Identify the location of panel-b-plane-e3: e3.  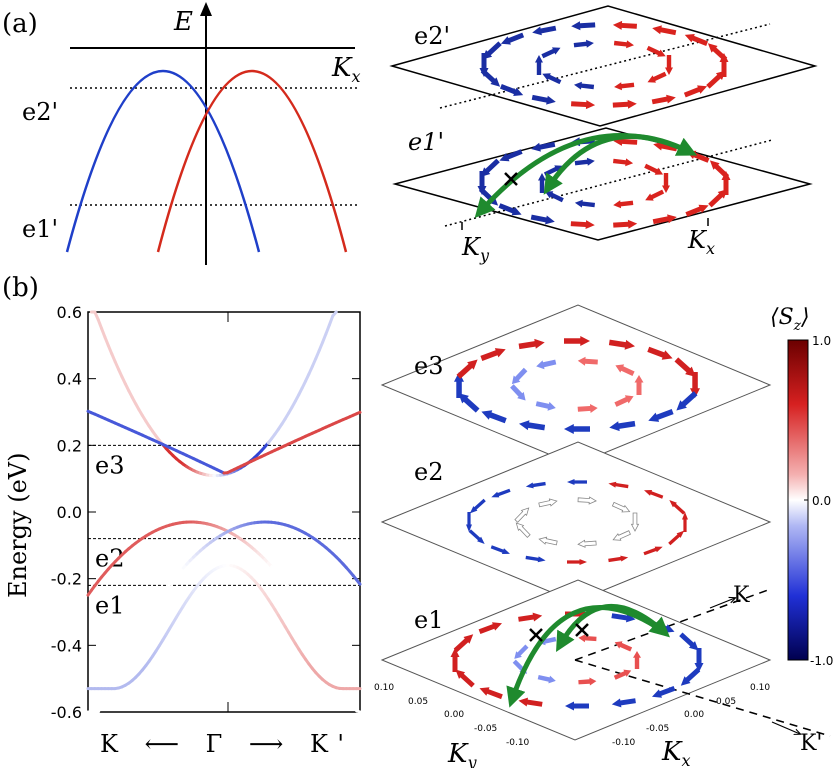
(576, 385).